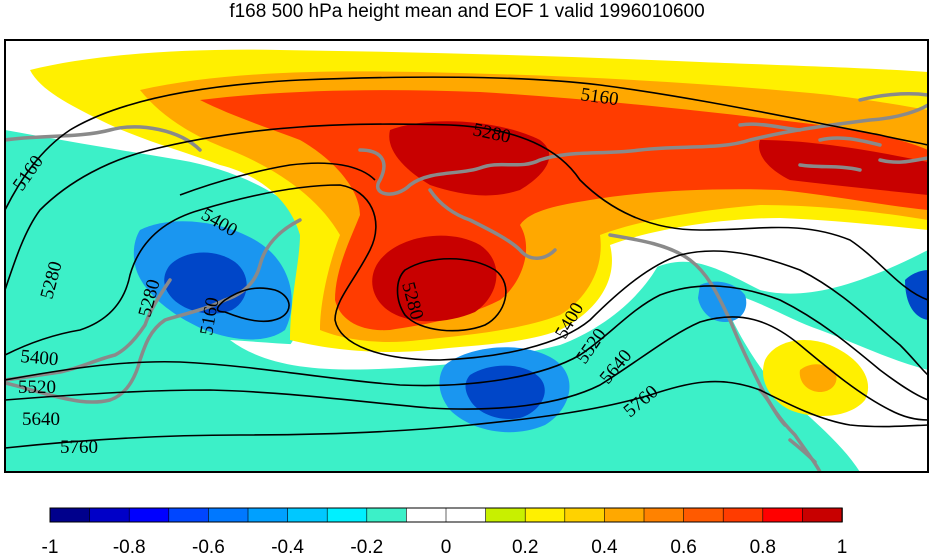 The image size is (934, 558). I want to click on contour-label-5160-north: 5160, so click(599, 97).